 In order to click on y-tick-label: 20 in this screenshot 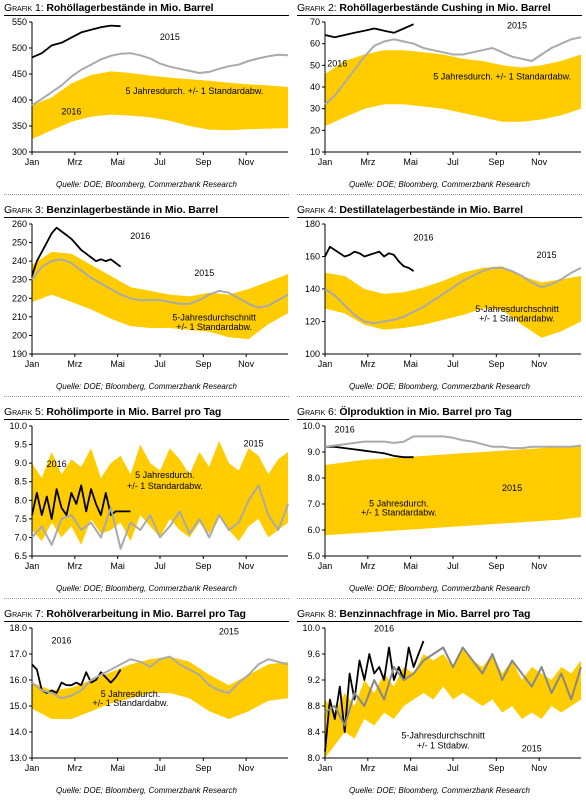, I will do `click(315, 130)`.